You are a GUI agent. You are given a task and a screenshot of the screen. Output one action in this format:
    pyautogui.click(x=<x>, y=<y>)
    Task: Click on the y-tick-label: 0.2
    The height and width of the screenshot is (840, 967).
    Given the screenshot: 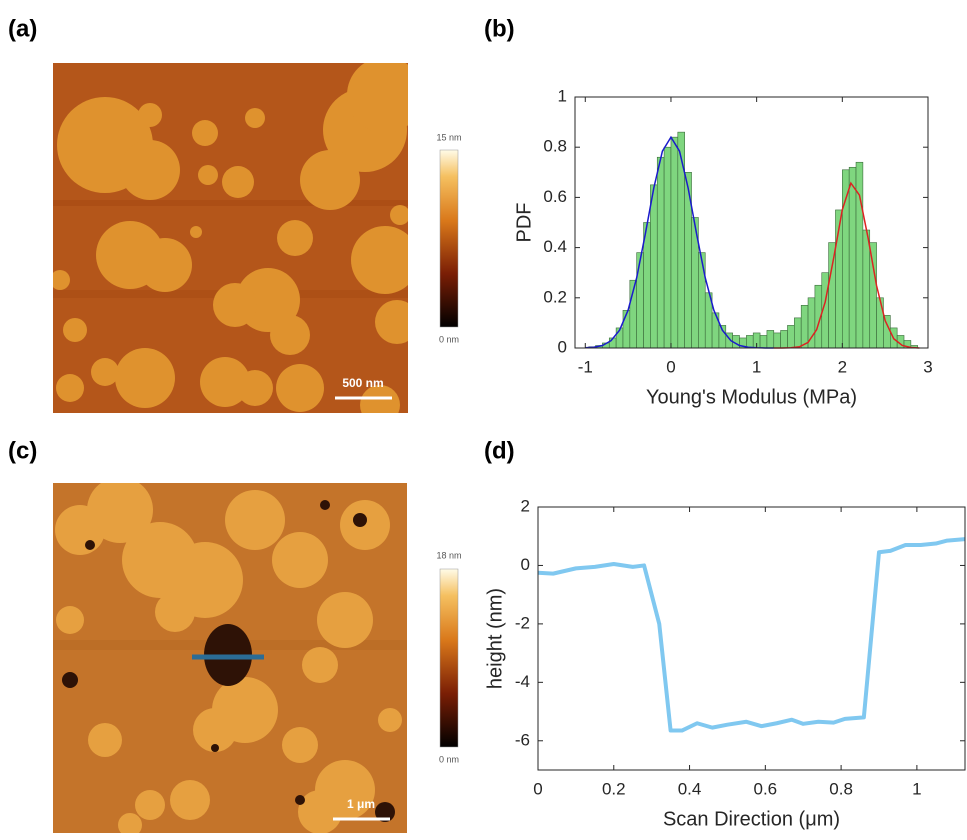 What is the action you would take?
    pyautogui.click(x=555, y=296)
    